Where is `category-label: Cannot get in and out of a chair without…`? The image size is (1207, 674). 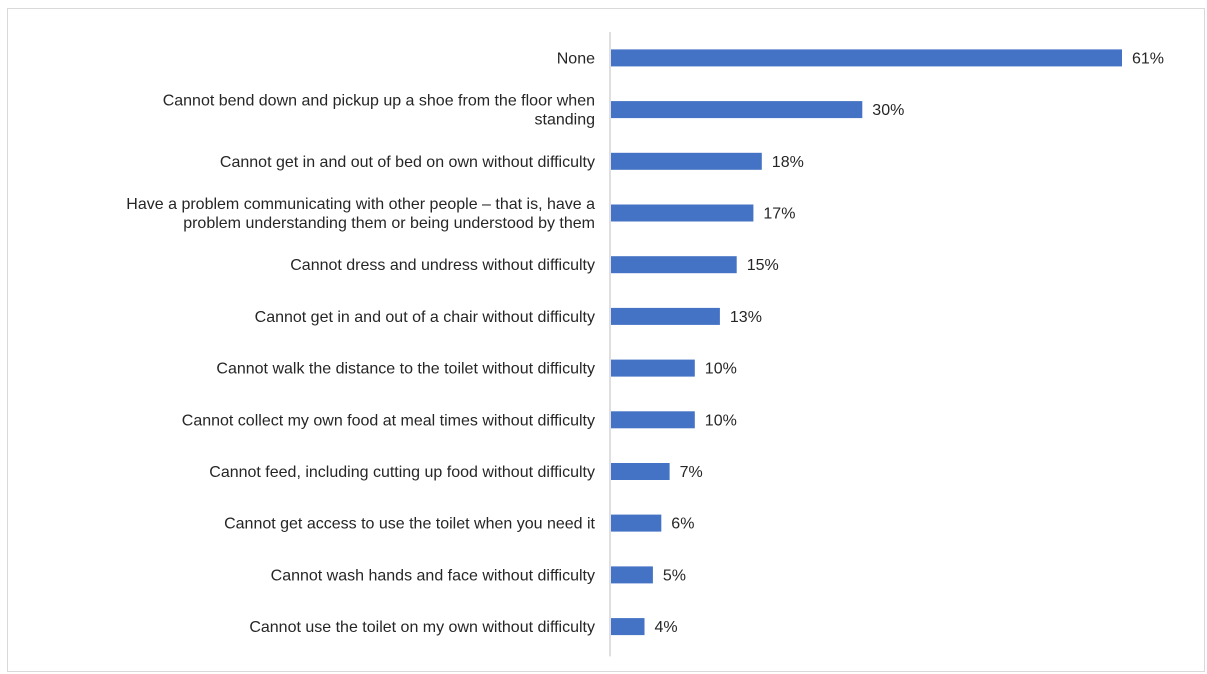 category-label: Cannot get in and out of a chair without… is located at coordinates (425, 317).